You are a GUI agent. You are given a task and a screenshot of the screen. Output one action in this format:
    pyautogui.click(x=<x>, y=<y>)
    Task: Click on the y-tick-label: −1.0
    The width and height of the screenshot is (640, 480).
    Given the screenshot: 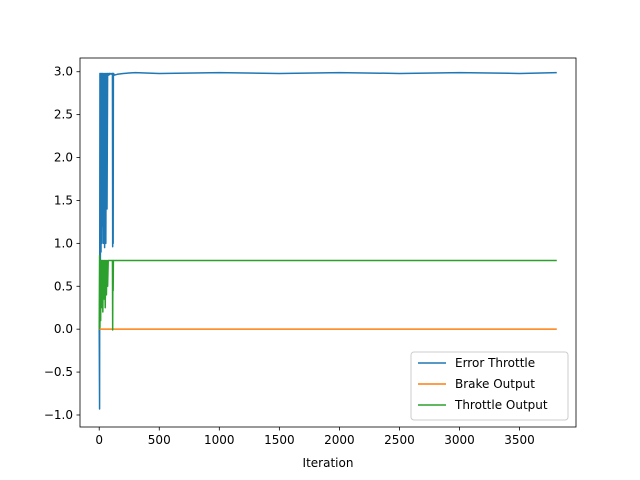 What is the action you would take?
    pyautogui.click(x=58, y=415)
    